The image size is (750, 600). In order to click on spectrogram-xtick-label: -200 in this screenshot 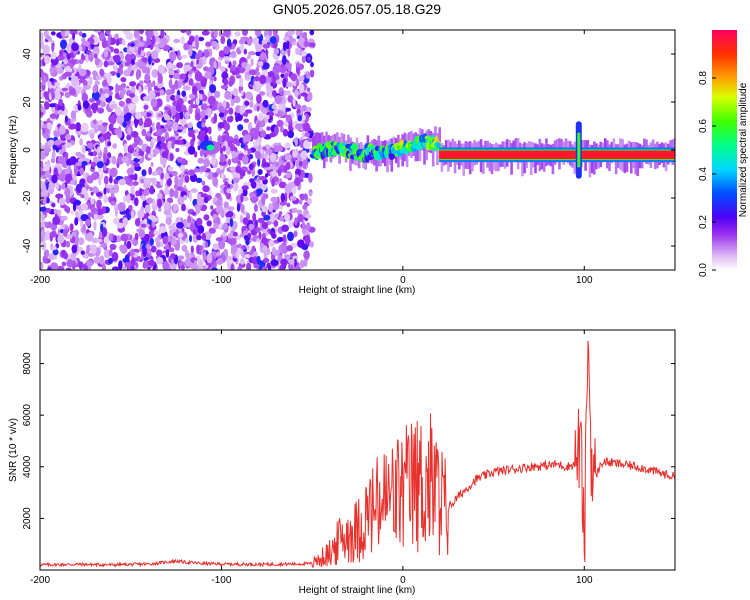, I will do `click(40, 280)`.